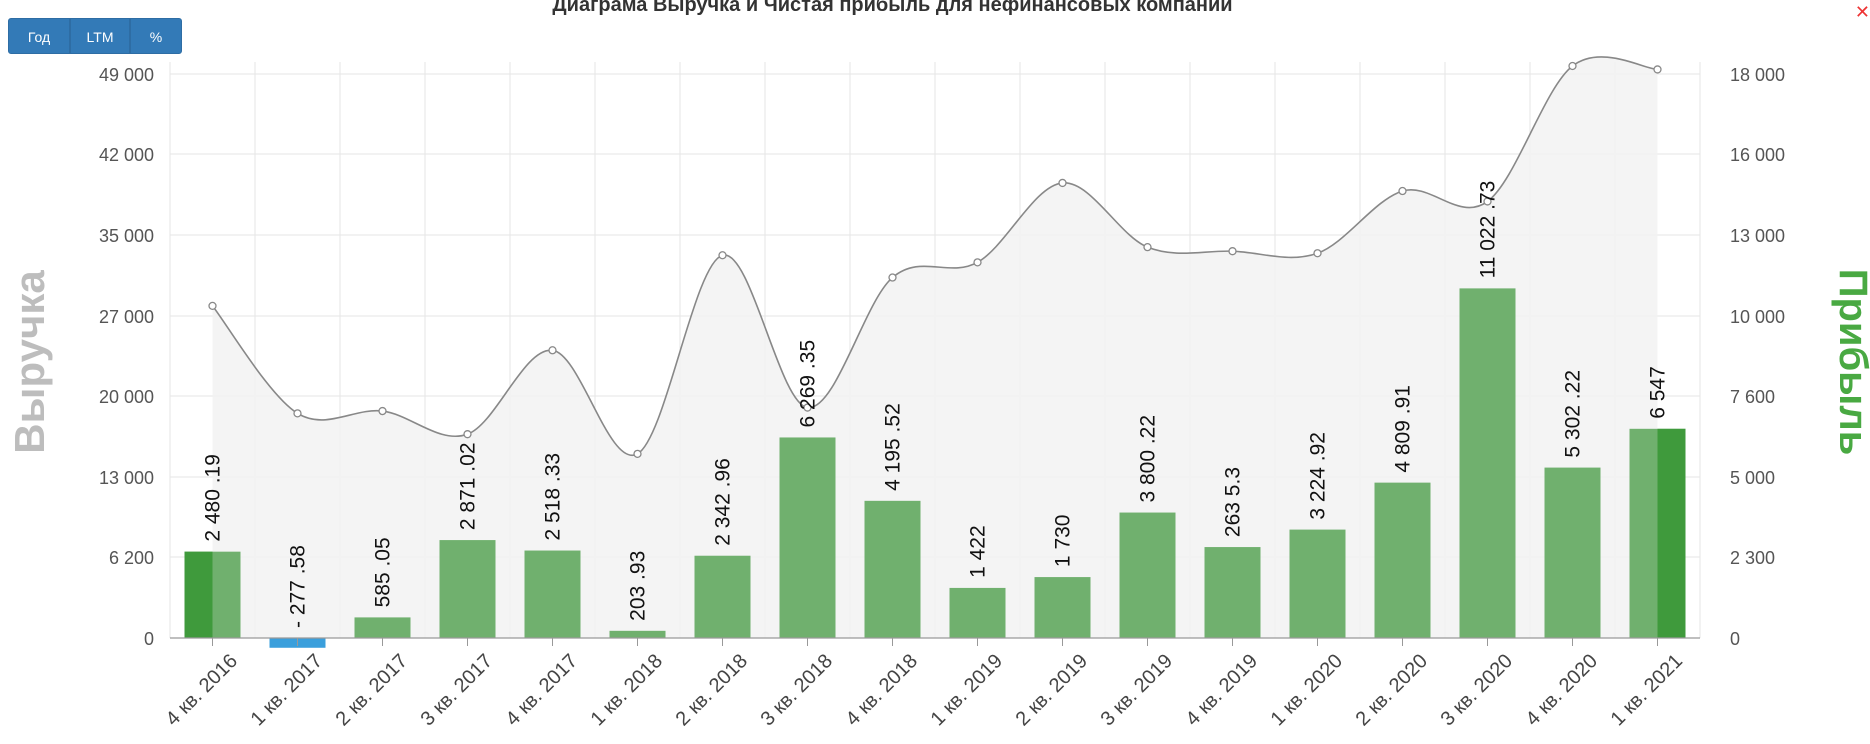  I want to click on x-axis-tick-label: 1 кв. 2021, so click(1647, 690).